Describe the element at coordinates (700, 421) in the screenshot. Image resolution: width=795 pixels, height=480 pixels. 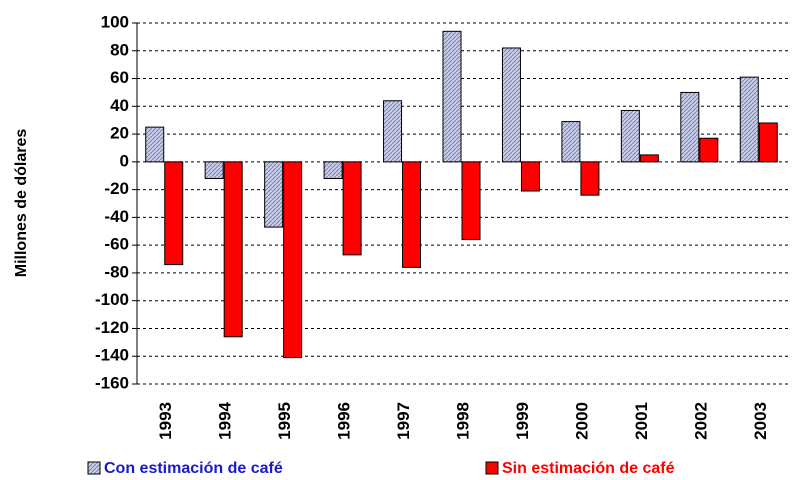
I see `x-tick-label: 2002` at that location.